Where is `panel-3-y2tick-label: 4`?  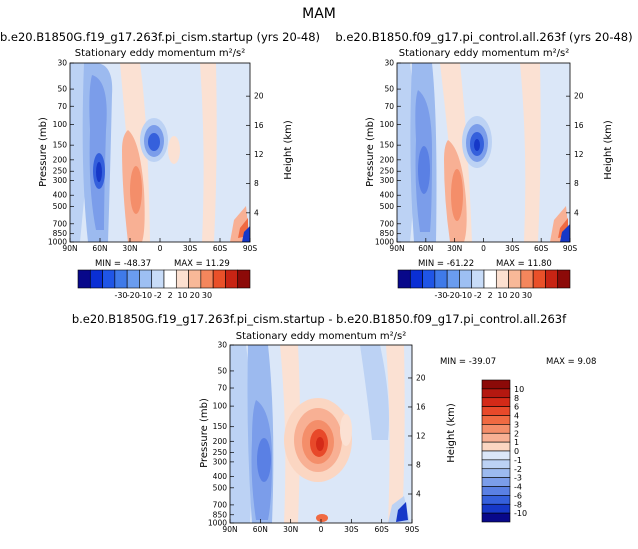 panel-3-y2tick-label: 4 is located at coordinates (418, 493).